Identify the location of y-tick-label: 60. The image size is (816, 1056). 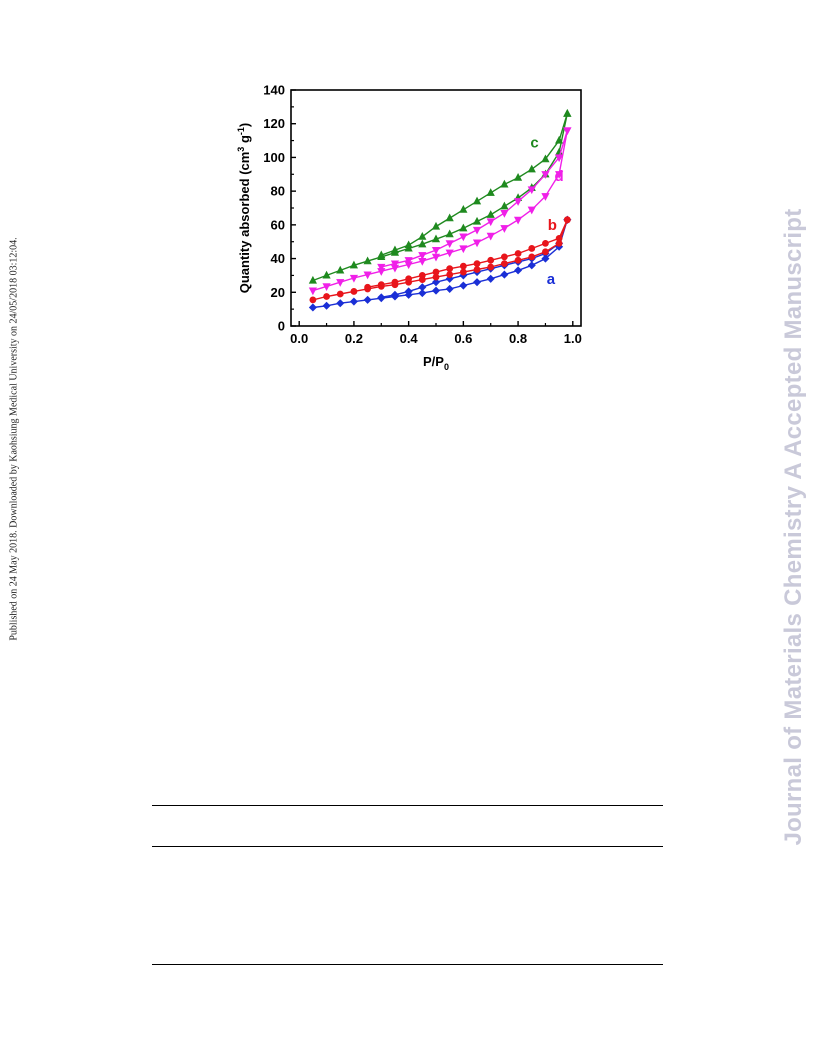
(278, 224).